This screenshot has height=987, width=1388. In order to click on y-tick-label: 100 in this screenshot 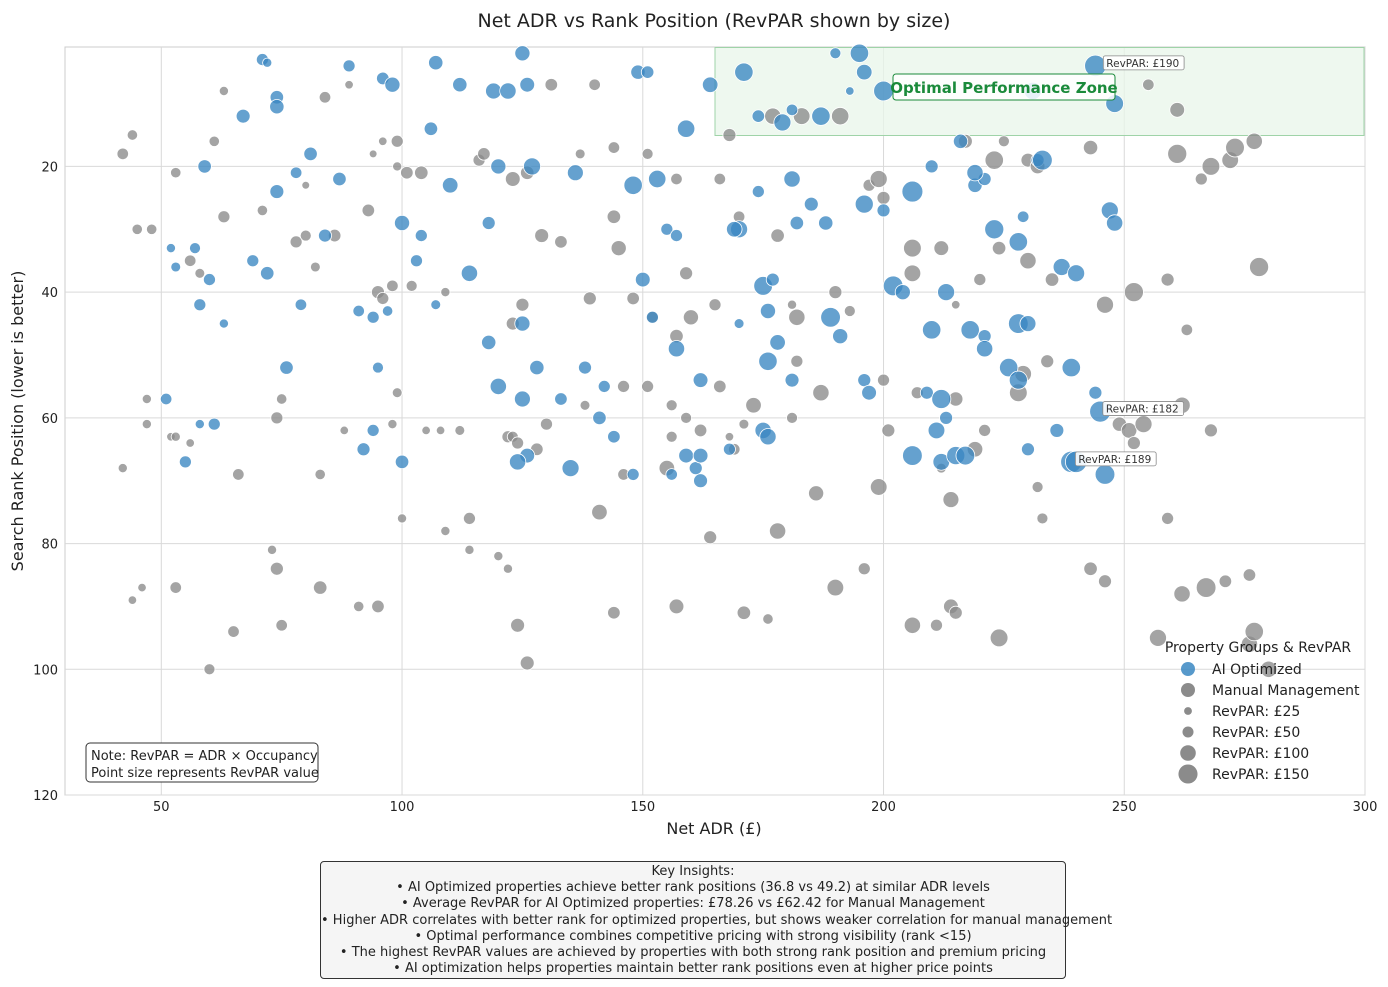, I will do `click(45, 670)`.